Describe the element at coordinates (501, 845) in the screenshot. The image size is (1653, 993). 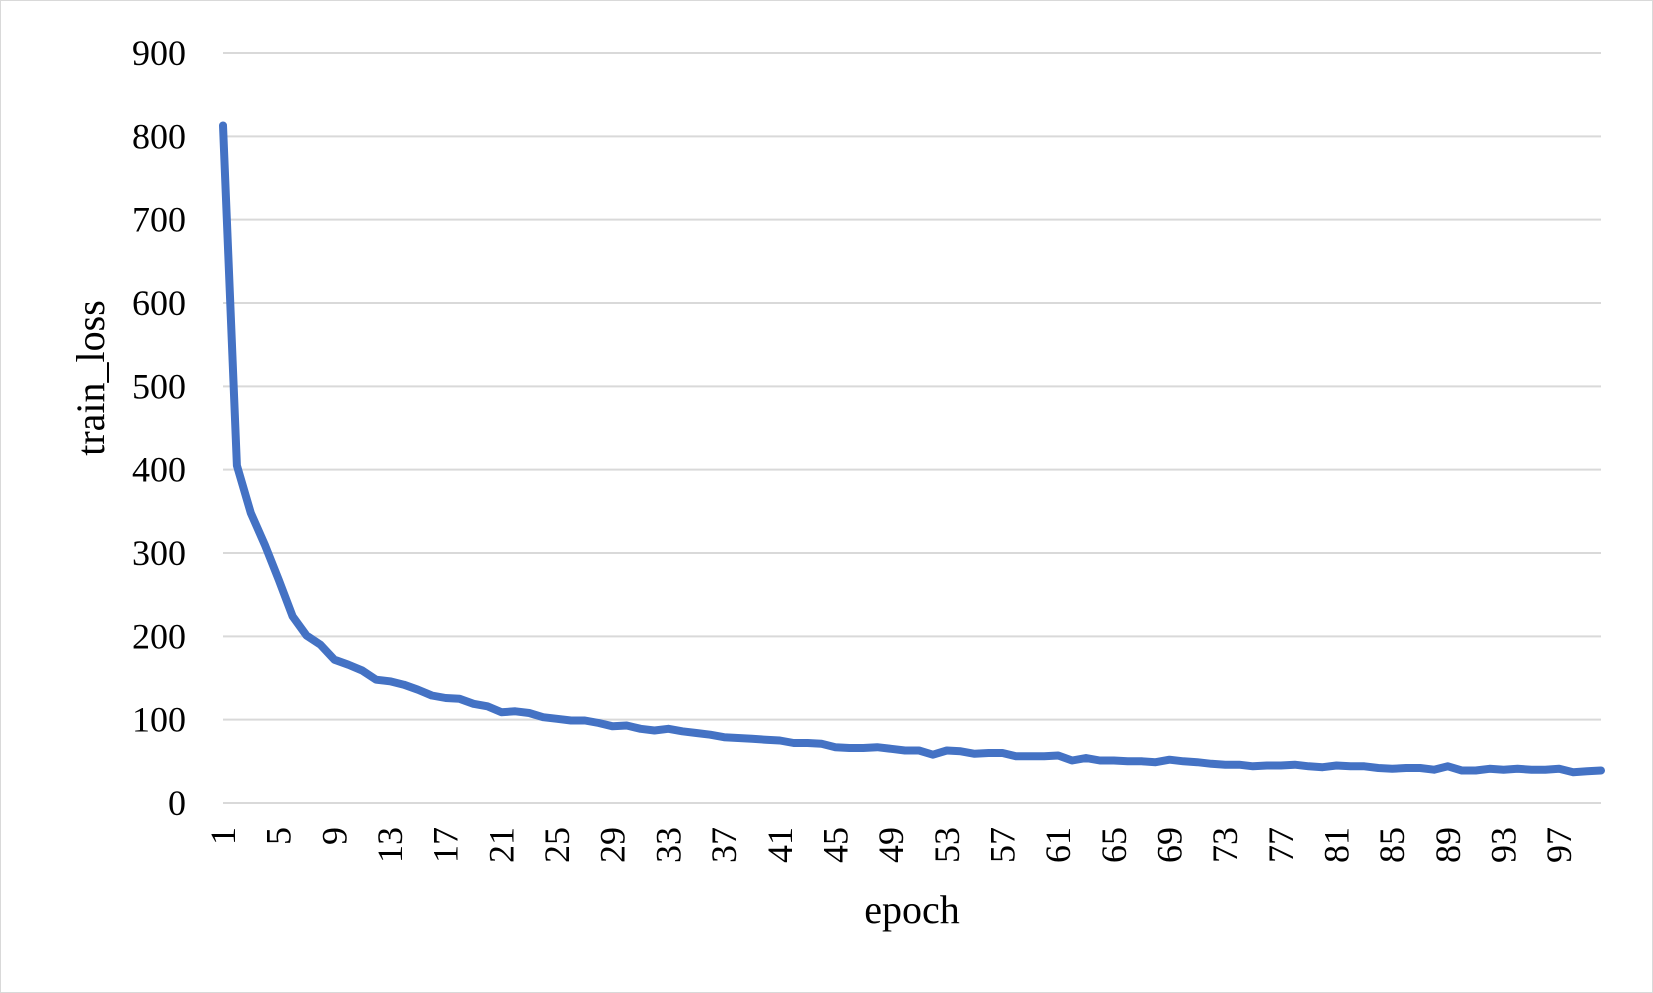
I see `x-tick-label: 21` at that location.